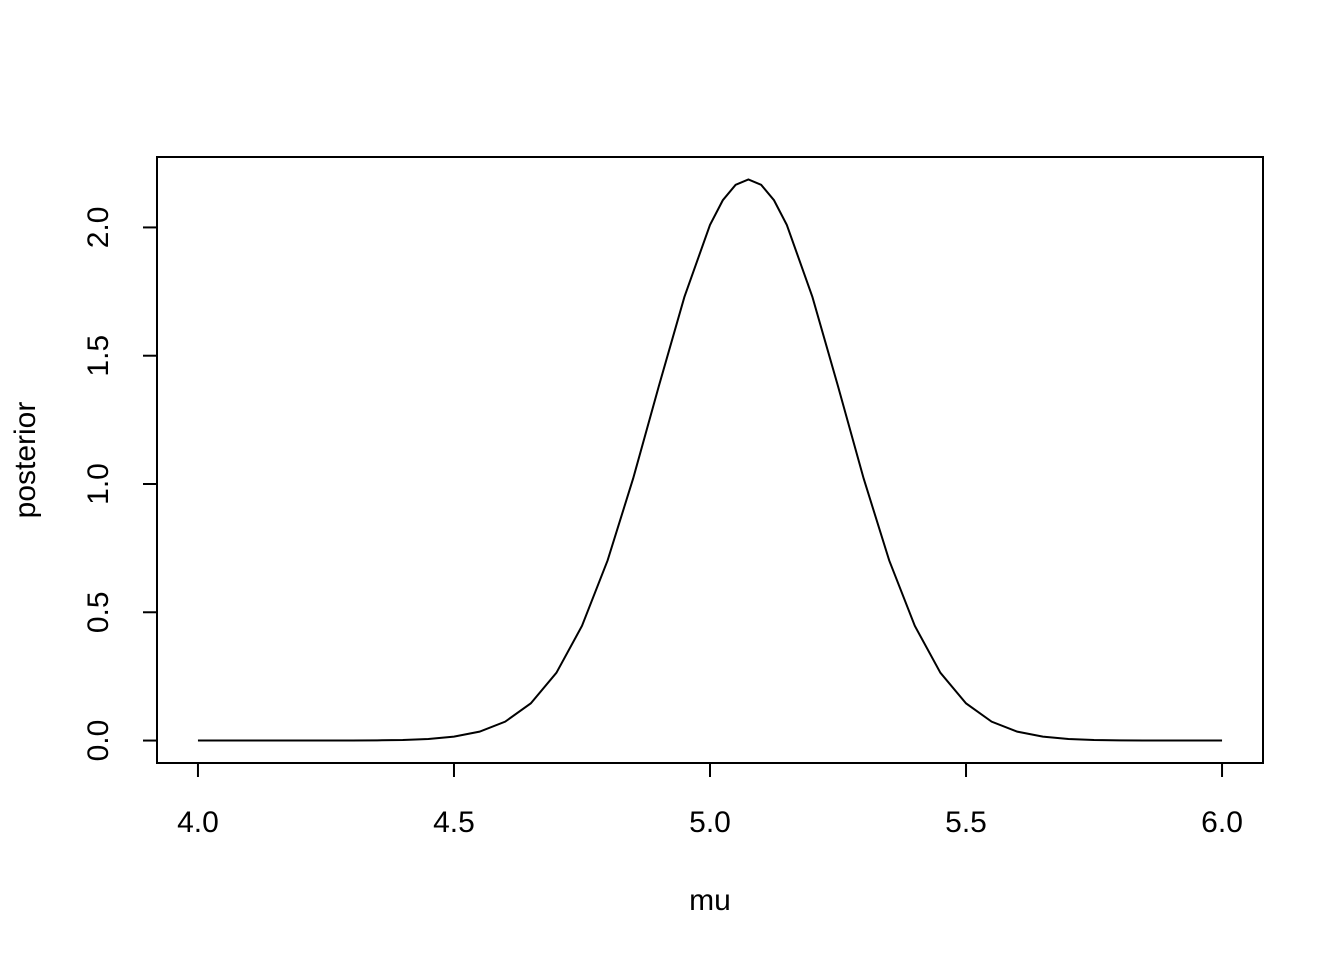  I want to click on x-tick-label: 6.0, so click(1222, 822).